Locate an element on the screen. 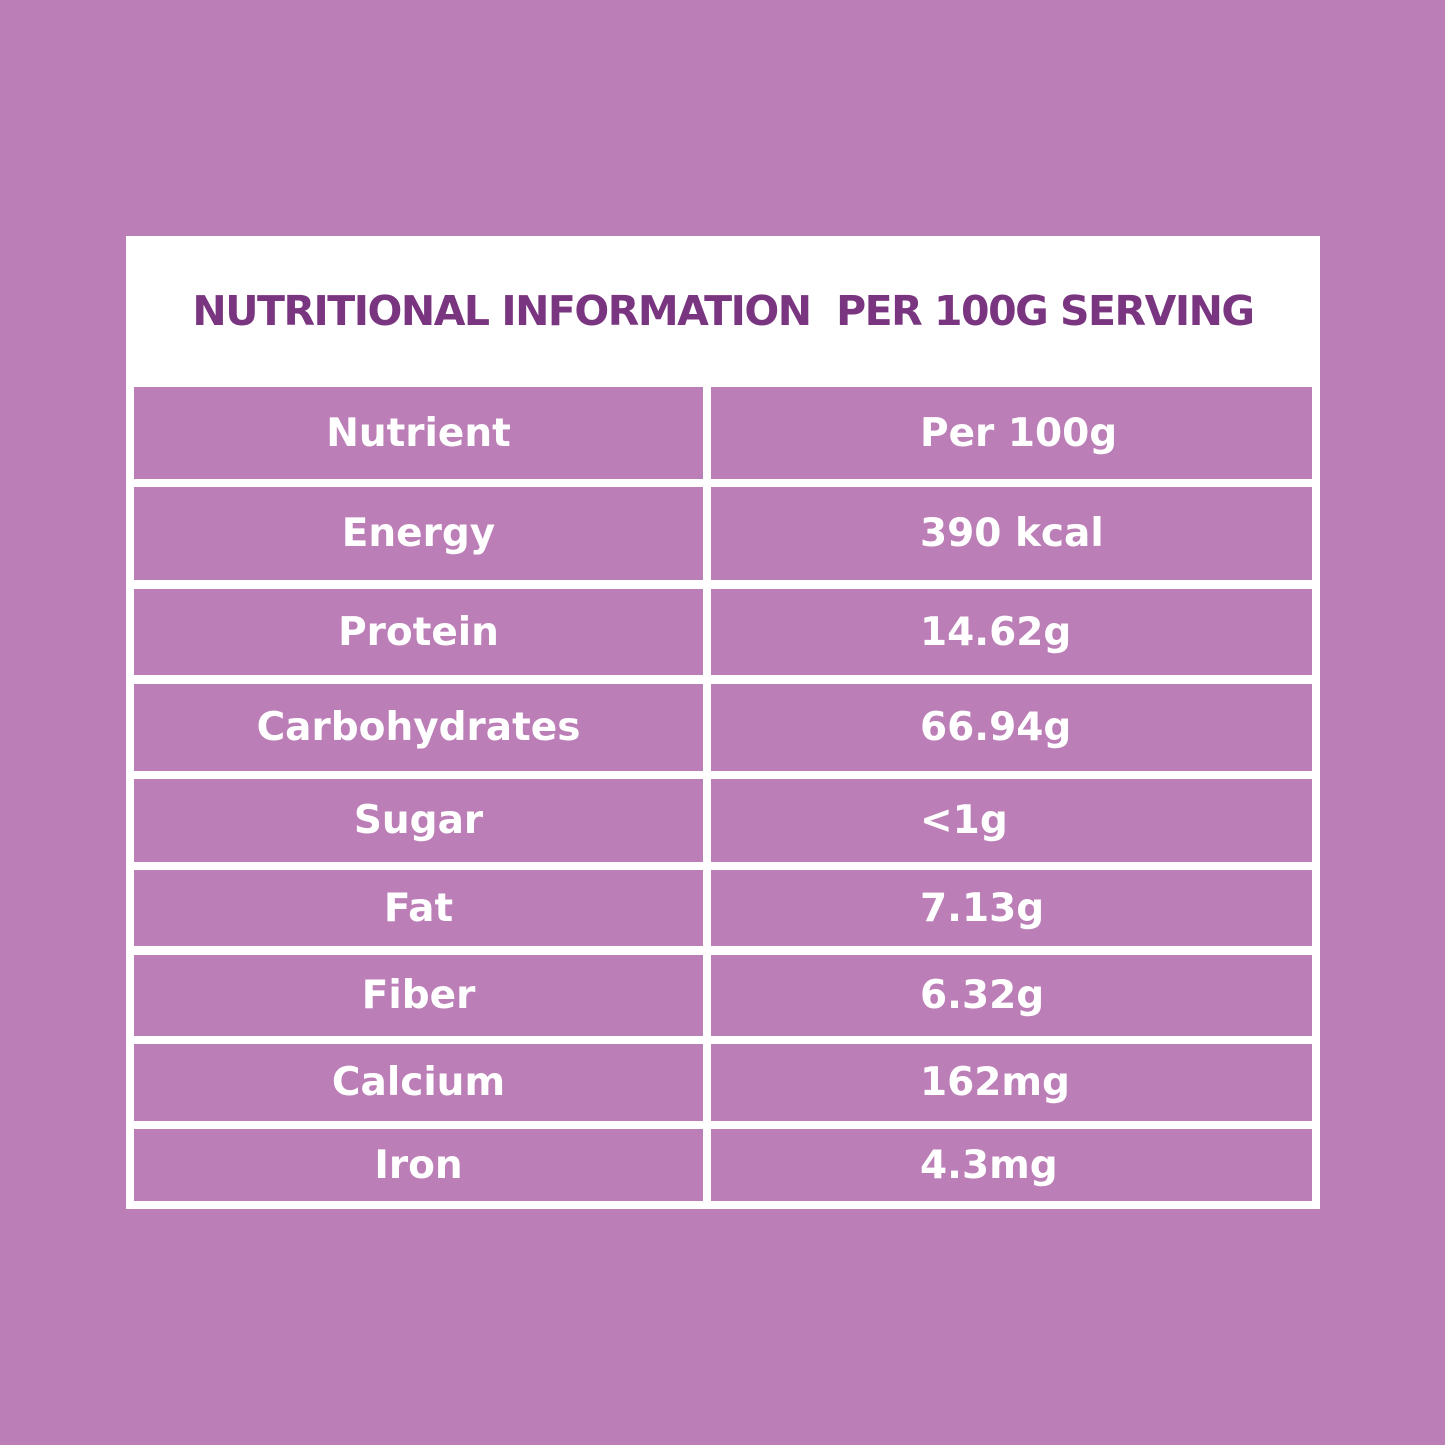  nutrient-value-energy: 390 kcal is located at coordinates (1011, 533).